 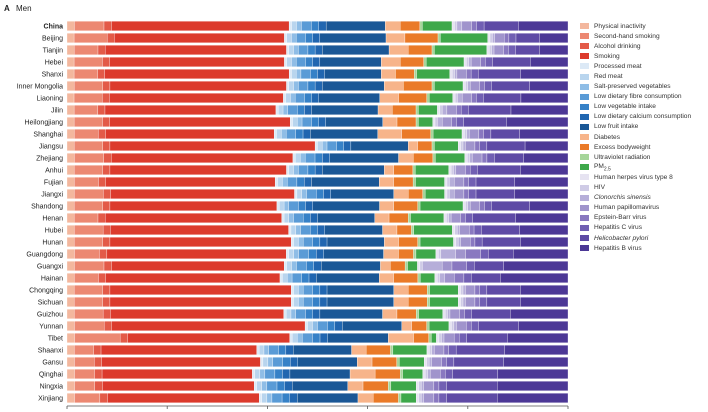 What do you see at coordinates (643, 87) in the screenshot?
I see `legend-item: Salt-preserved vegetables` at bounding box center [643, 87].